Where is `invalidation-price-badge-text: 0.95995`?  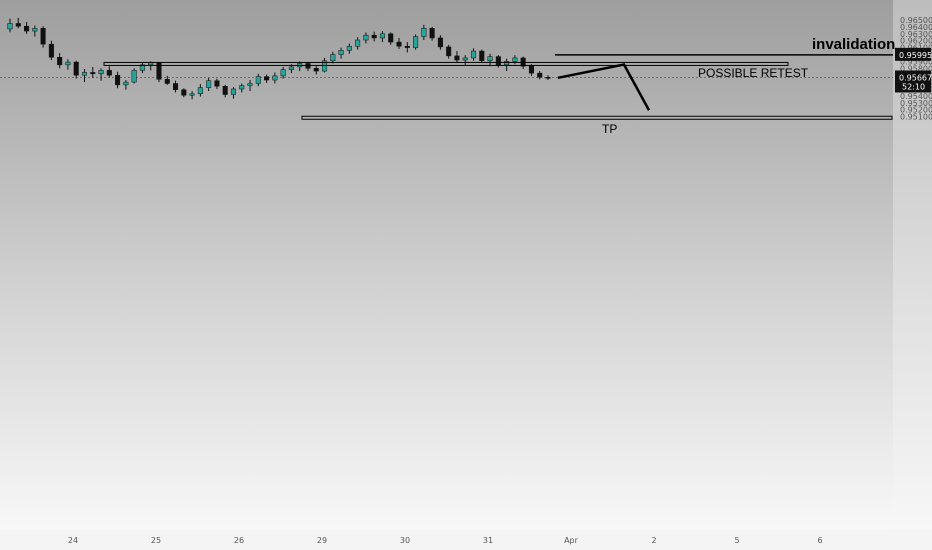
invalidation-price-badge-text: 0.95995 is located at coordinates (915, 55).